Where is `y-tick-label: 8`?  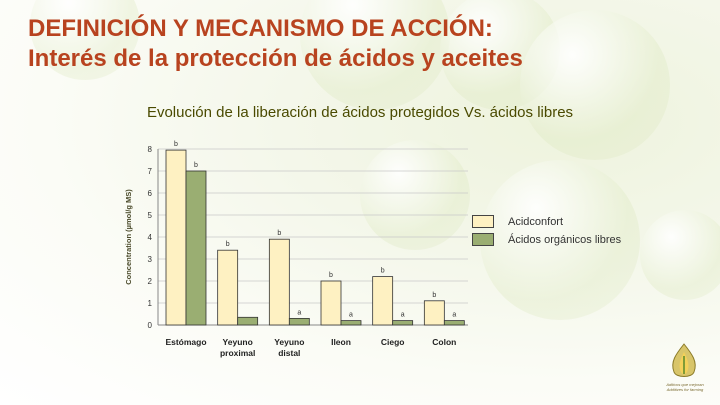
y-tick-label: 8 is located at coordinates (150, 149).